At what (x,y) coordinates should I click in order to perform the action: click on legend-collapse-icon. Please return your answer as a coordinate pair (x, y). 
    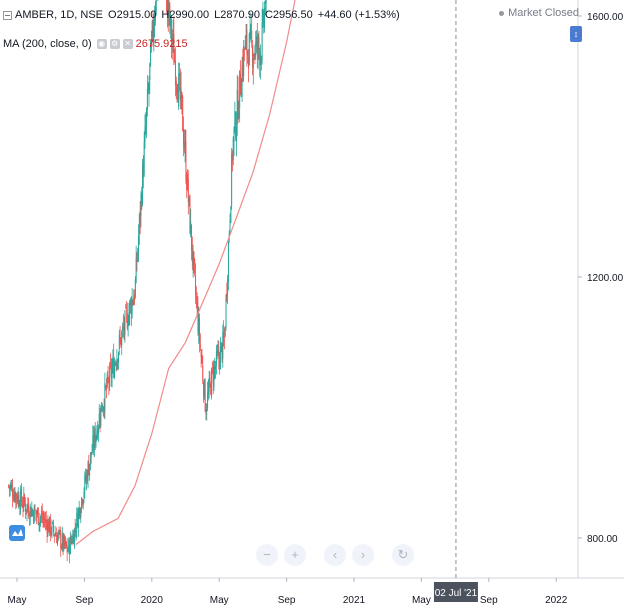
    Looking at the image, I should click on (7, 15).